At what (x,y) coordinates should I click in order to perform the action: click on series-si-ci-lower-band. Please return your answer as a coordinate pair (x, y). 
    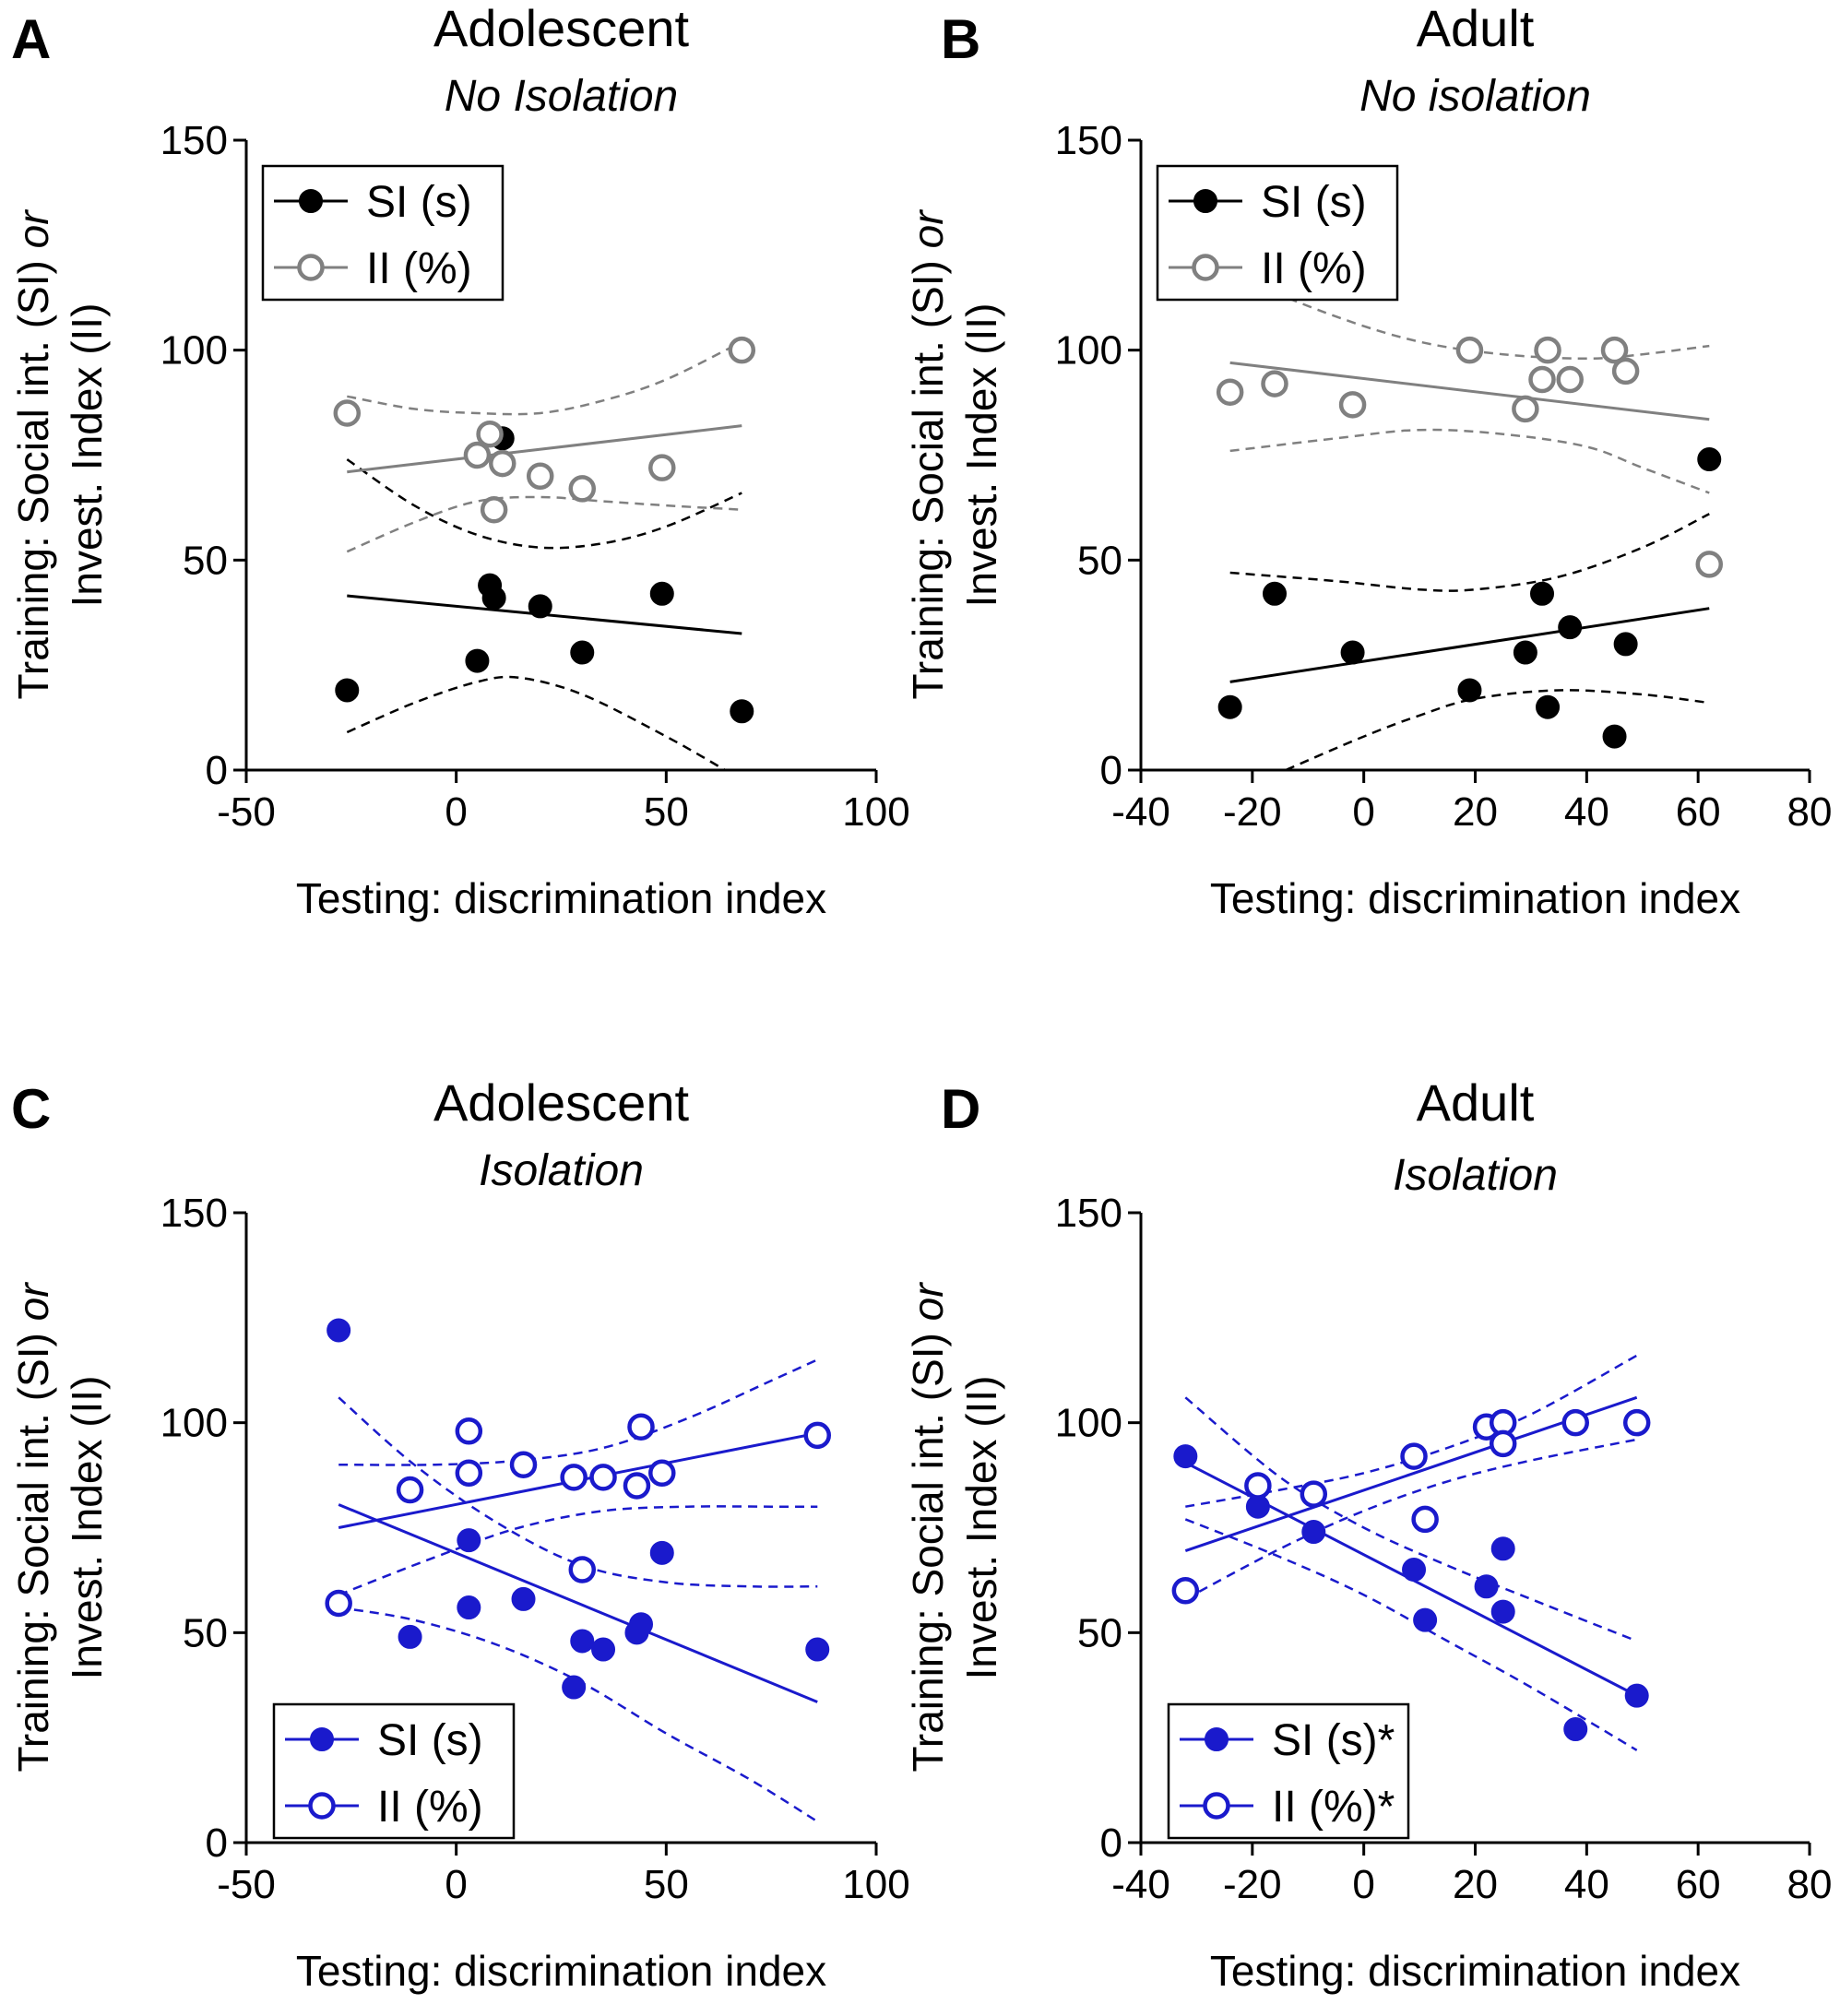
    Looking at the image, I should click on (536, 722).